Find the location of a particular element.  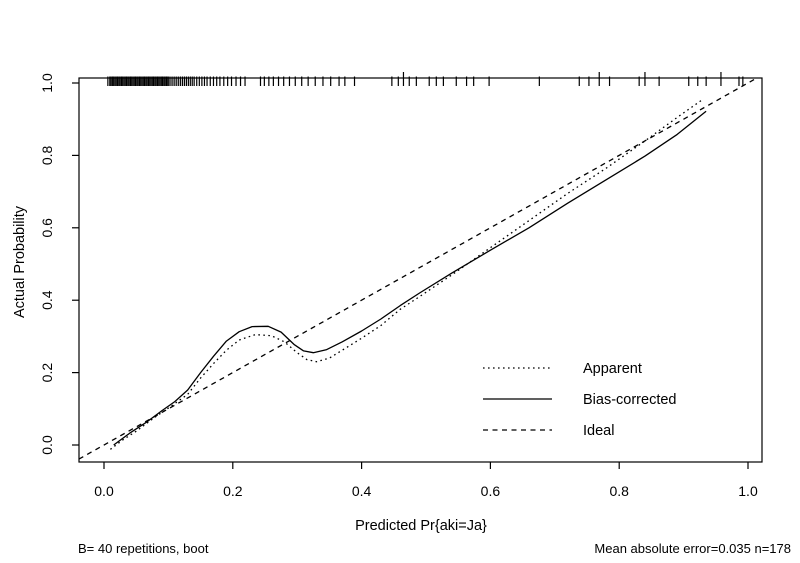

x-axis-title: Predicted Pr{aki=Ja} is located at coordinates (421, 526).